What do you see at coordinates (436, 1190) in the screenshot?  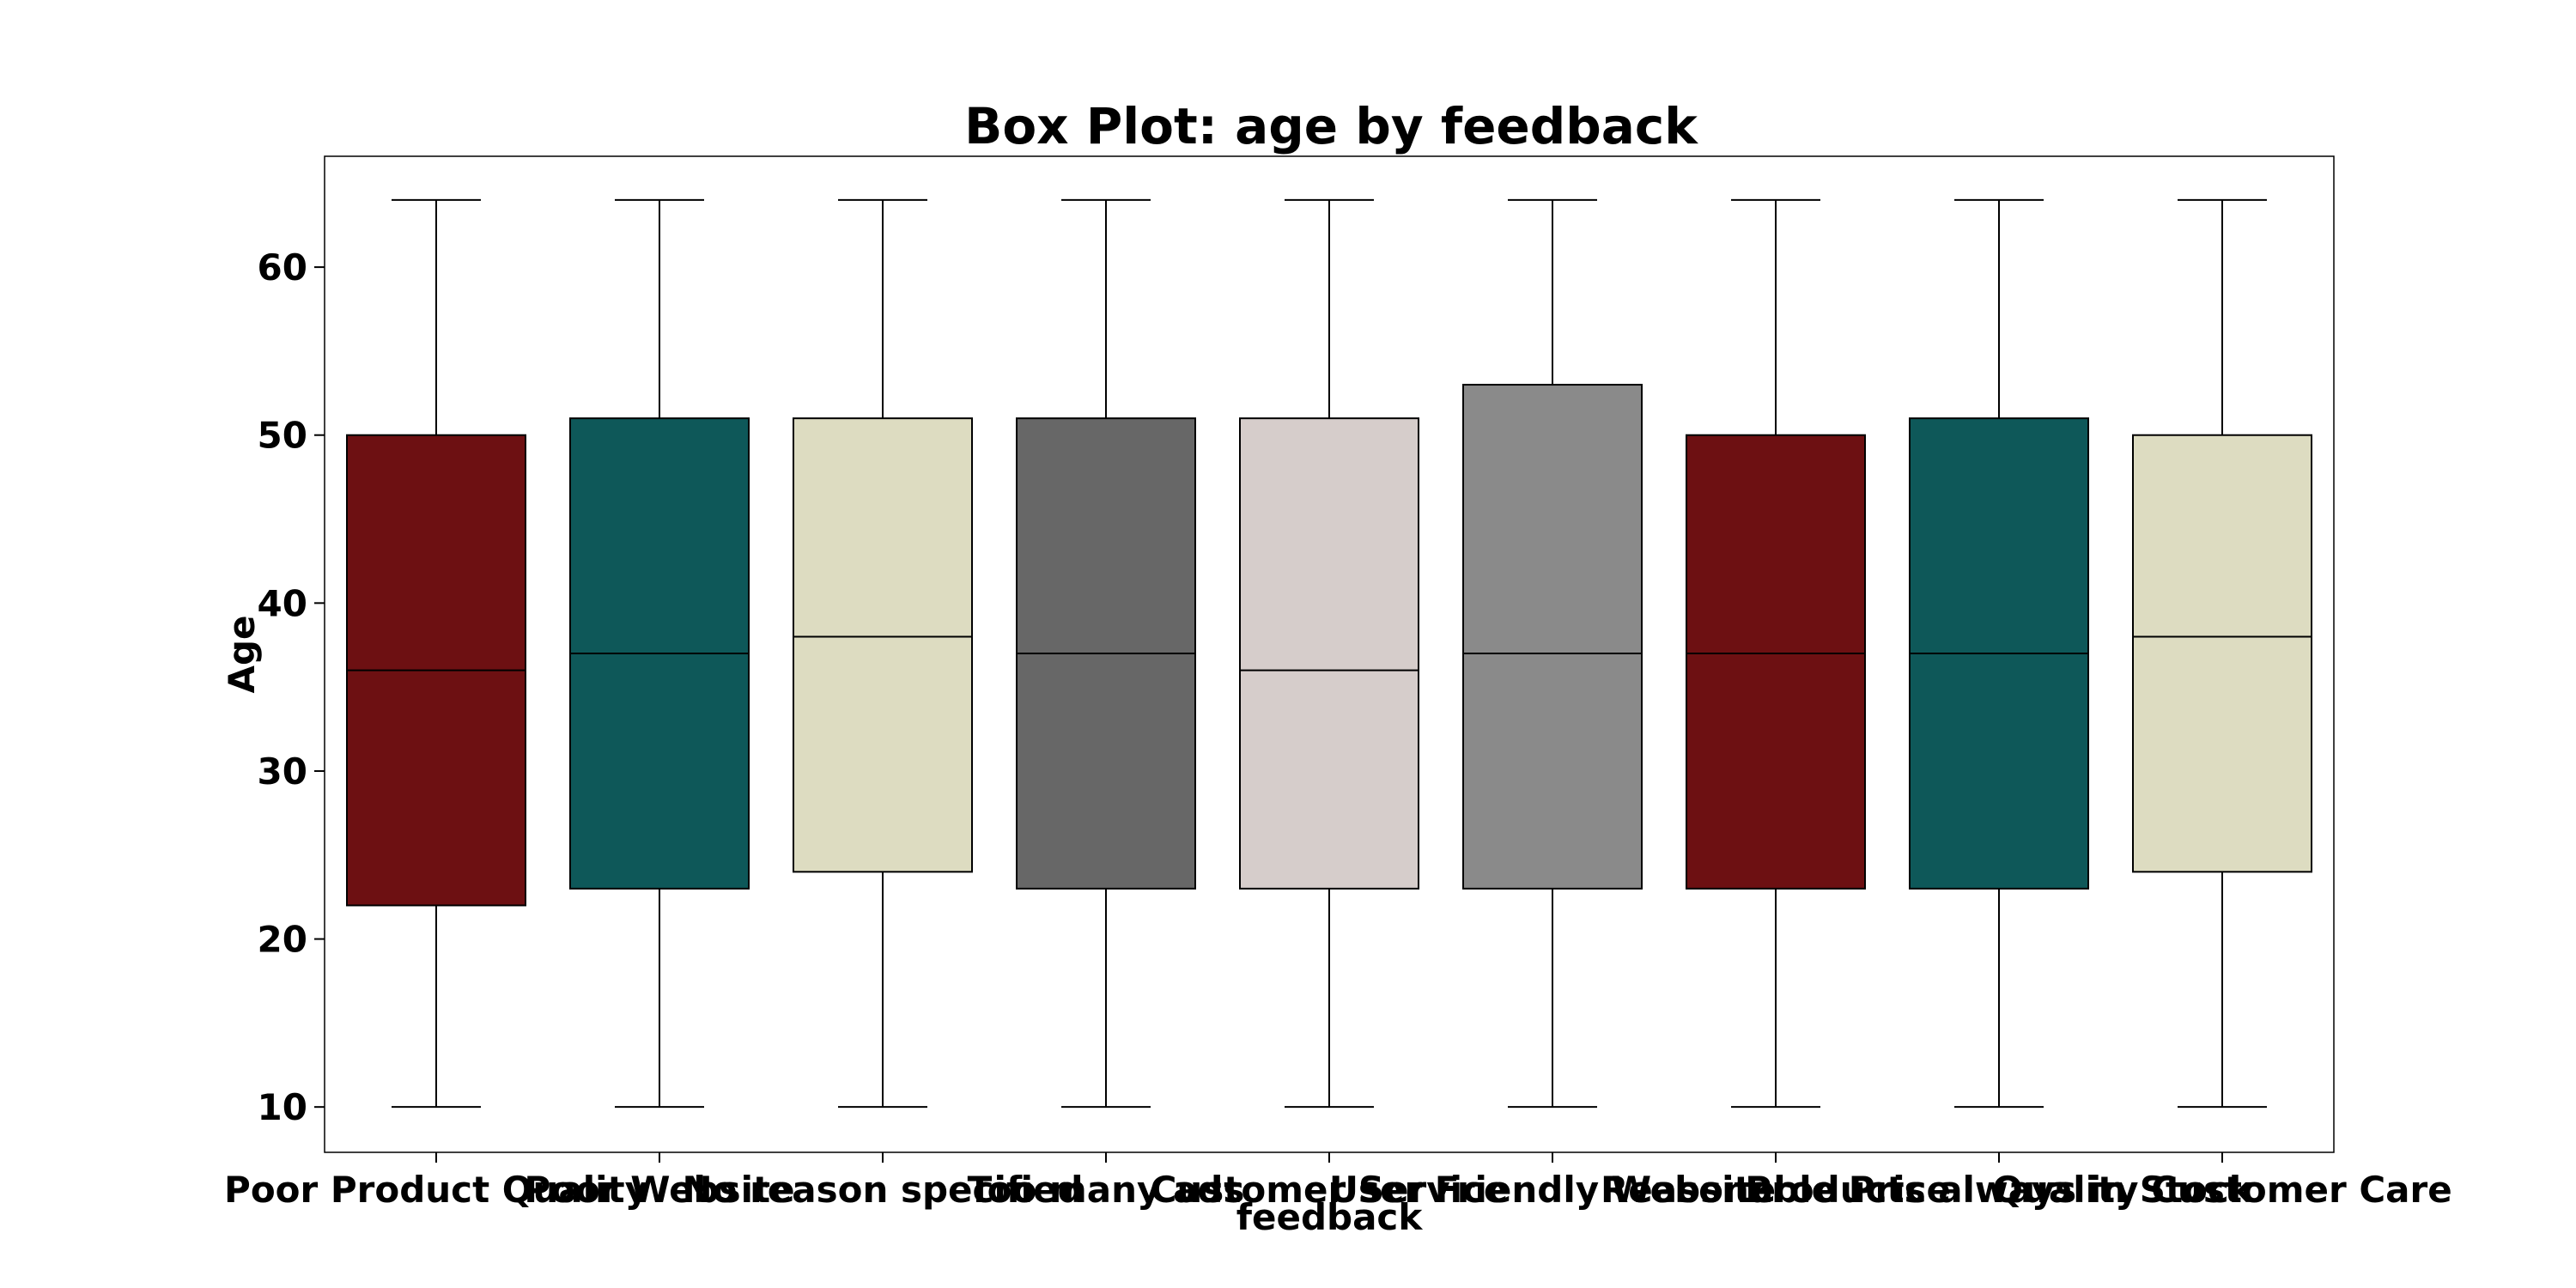 I see `x-tick-label: Poor Product Quality` at bounding box center [436, 1190].